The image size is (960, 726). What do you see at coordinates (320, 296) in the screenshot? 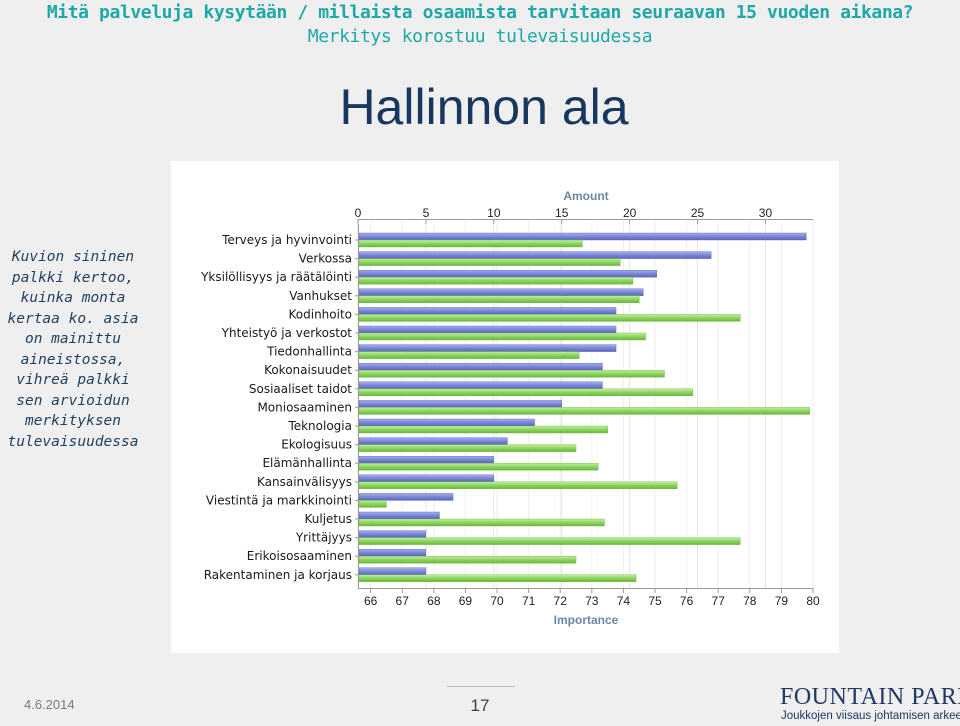
I see `category-label: Vanhukset` at bounding box center [320, 296].